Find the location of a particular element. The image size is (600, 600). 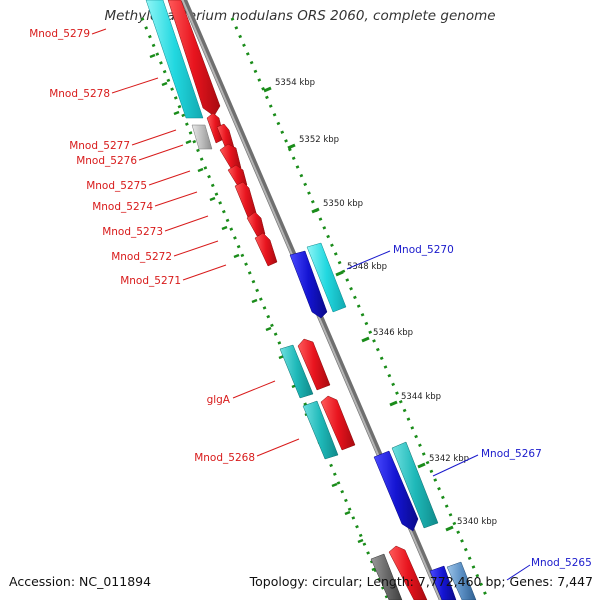

gene-label: Mnod_5270 is located at coordinates (423, 250).